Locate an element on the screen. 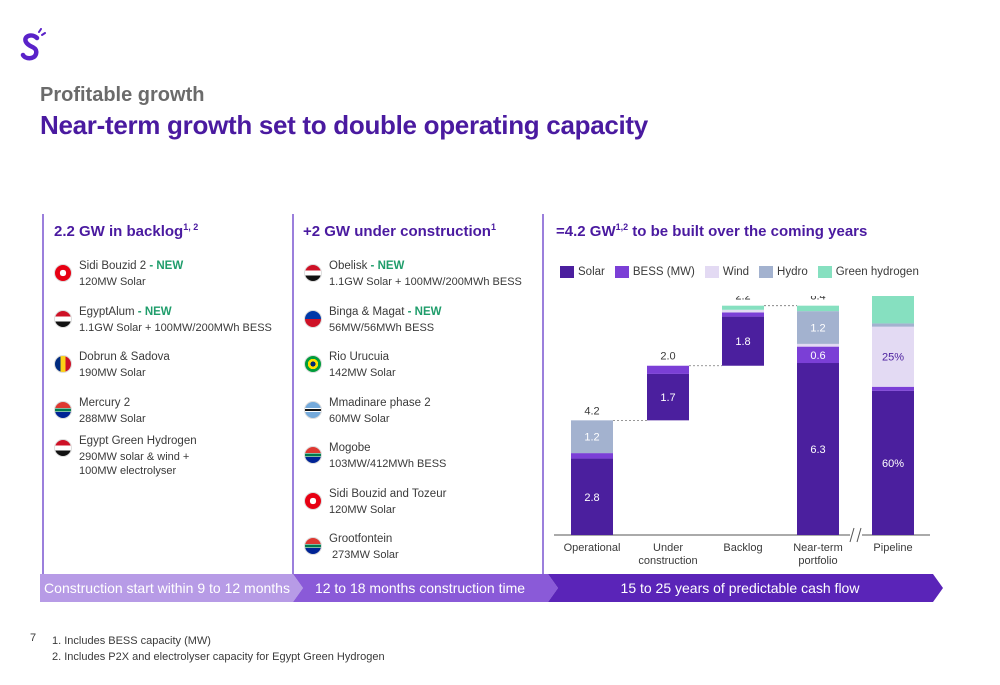 Image resolution: width=1000 pixels, height=685 pixels. arrow-construction-shape is located at coordinates (425, 588).